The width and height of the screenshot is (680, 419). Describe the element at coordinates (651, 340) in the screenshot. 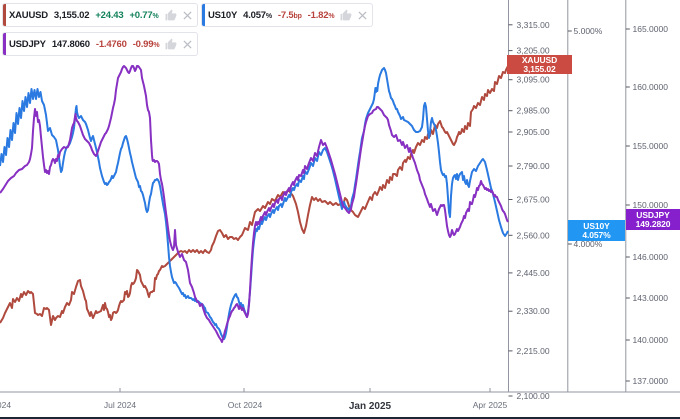

I see `svg-text: 140.0000` at that location.